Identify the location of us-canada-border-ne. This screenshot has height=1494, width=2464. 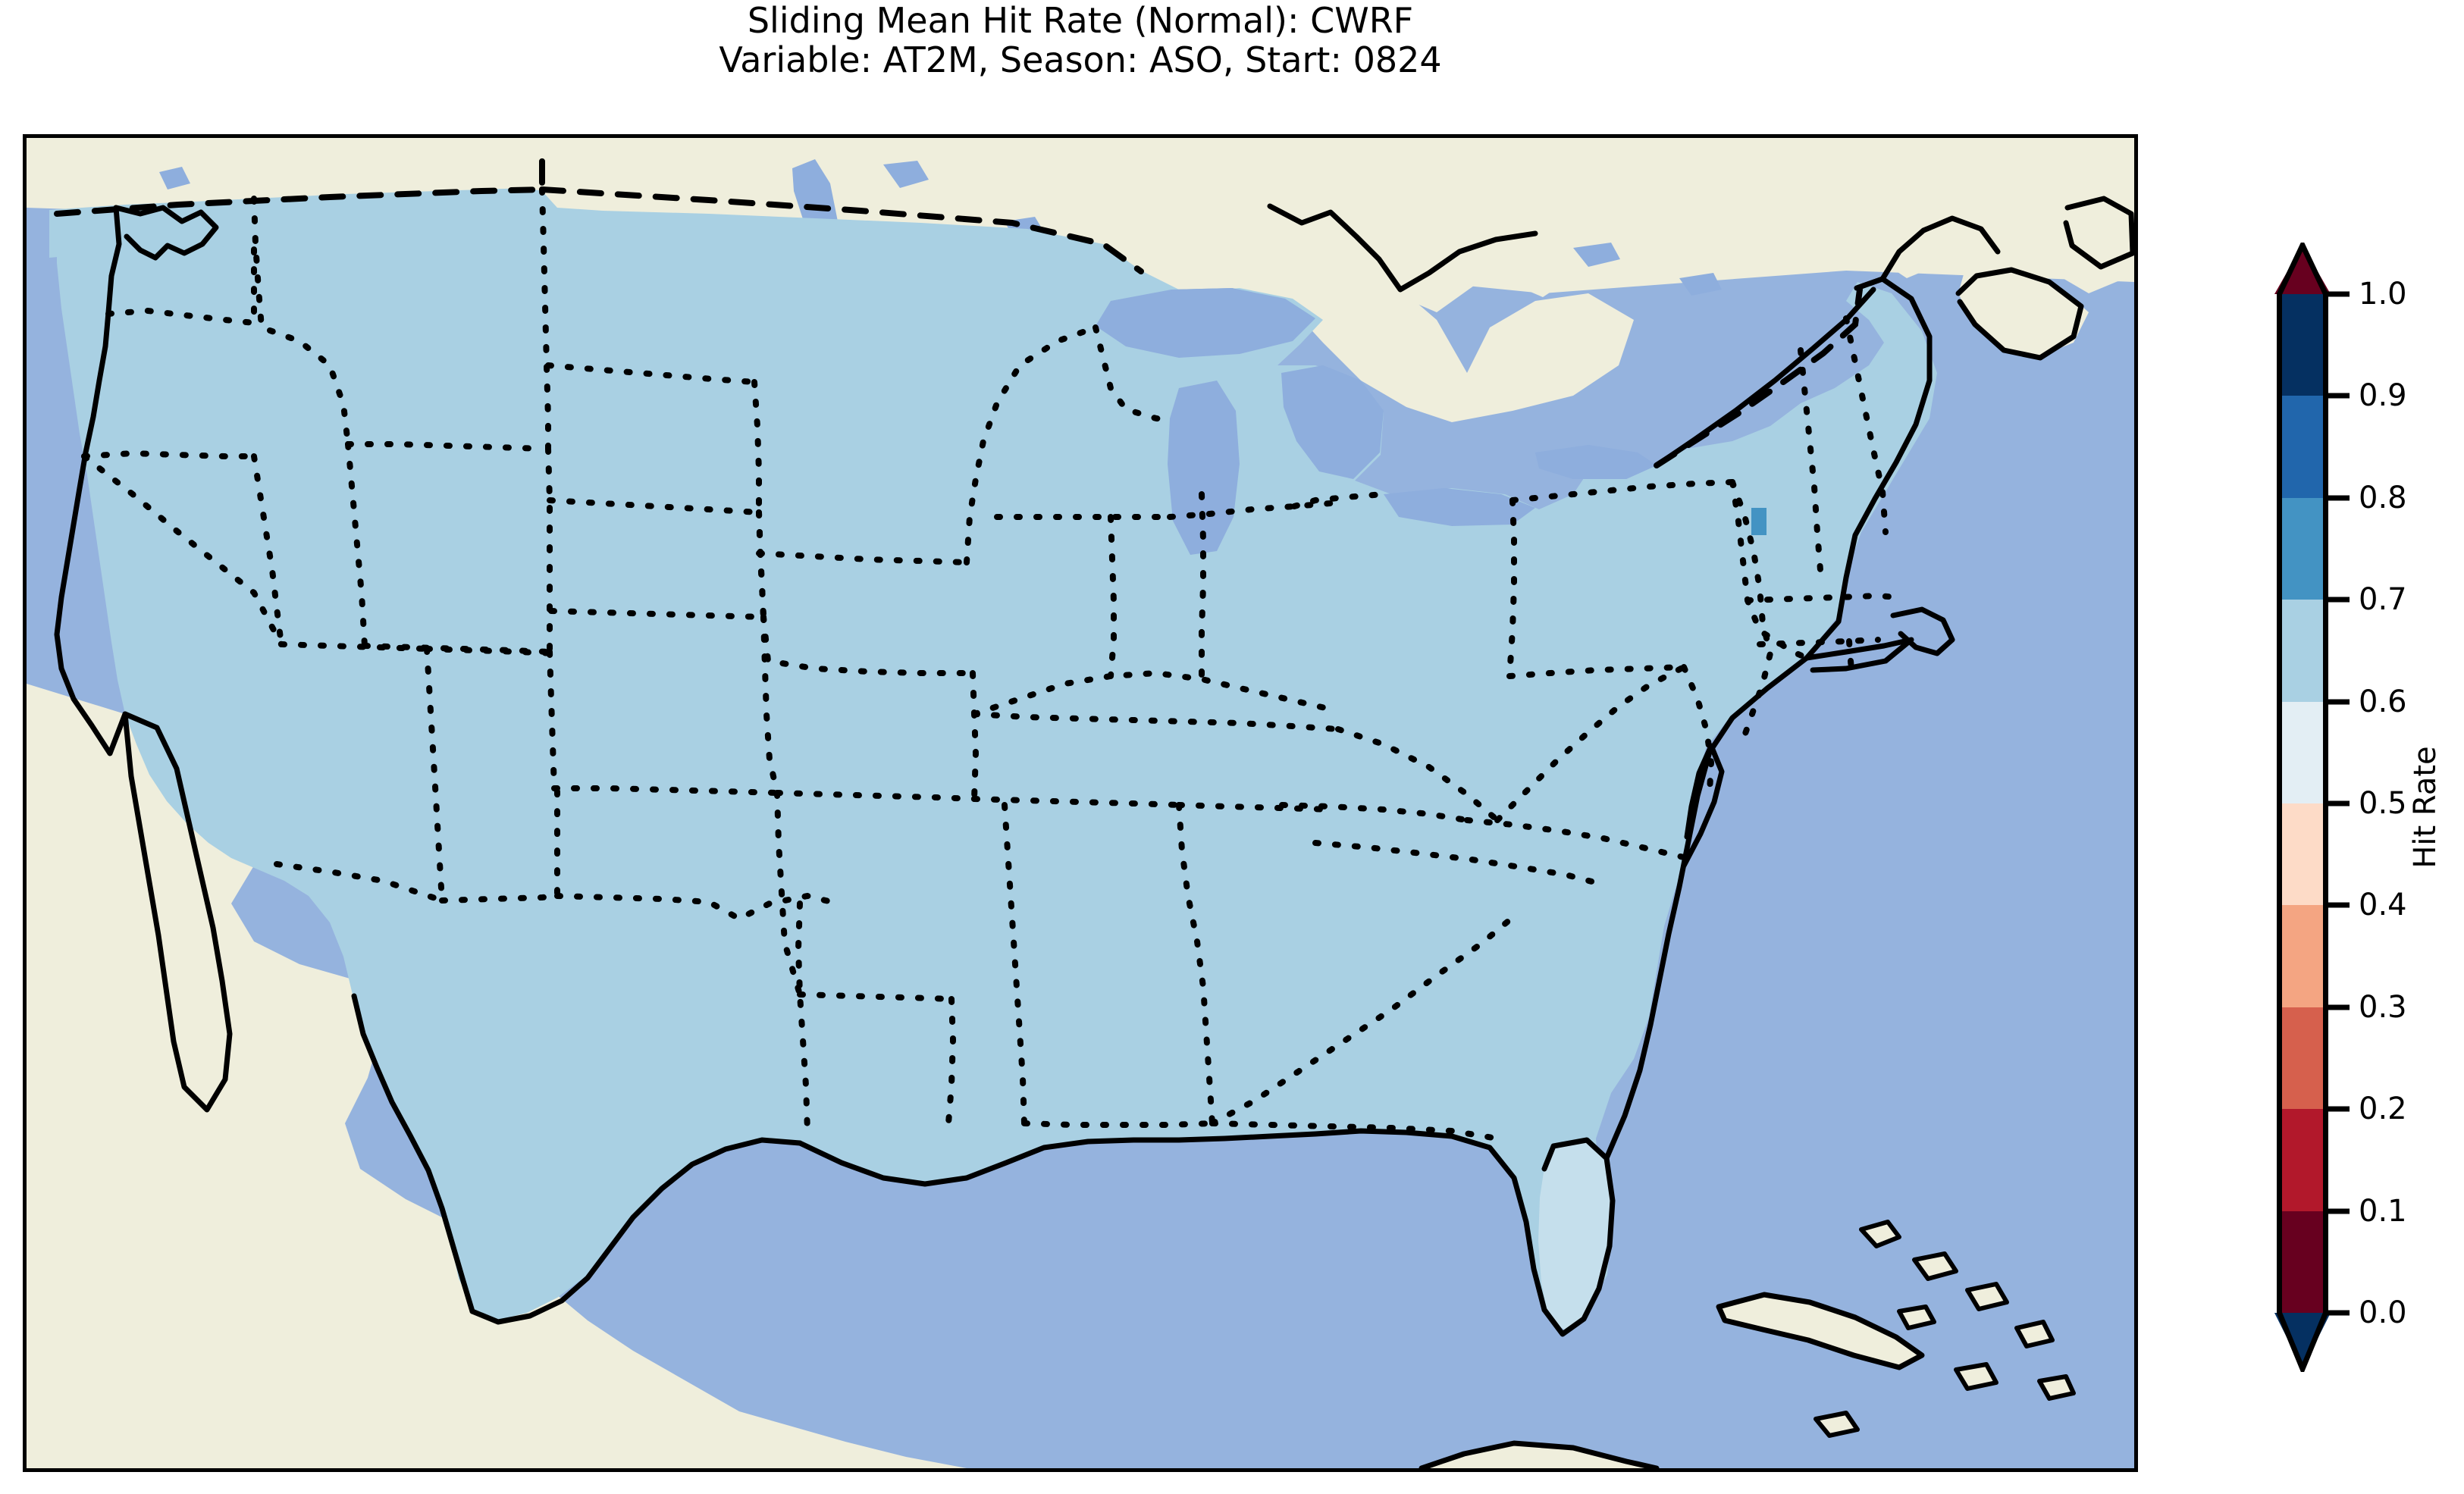
(1759, 377).